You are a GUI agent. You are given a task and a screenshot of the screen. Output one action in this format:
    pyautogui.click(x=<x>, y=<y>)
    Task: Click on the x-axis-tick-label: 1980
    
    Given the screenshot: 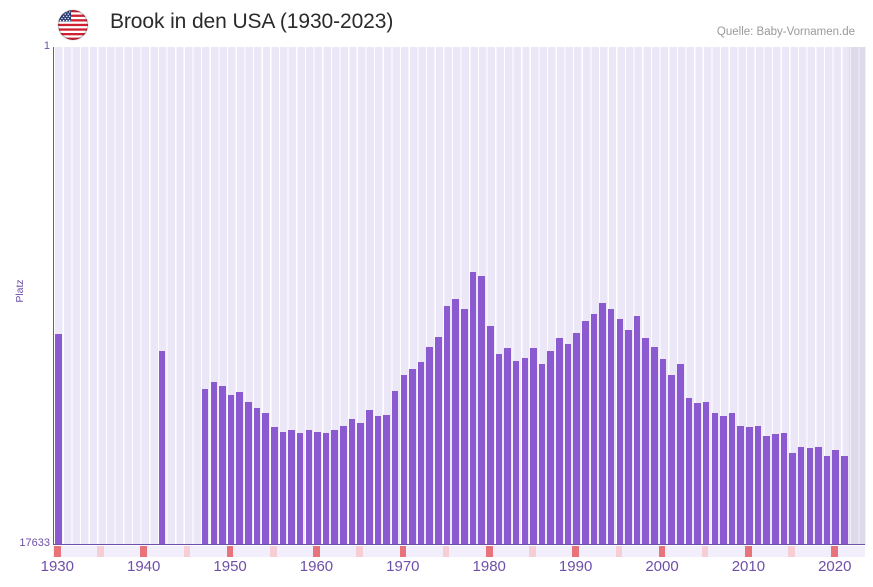 What is the action you would take?
    pyautogui.click(x=489, y=566)
    